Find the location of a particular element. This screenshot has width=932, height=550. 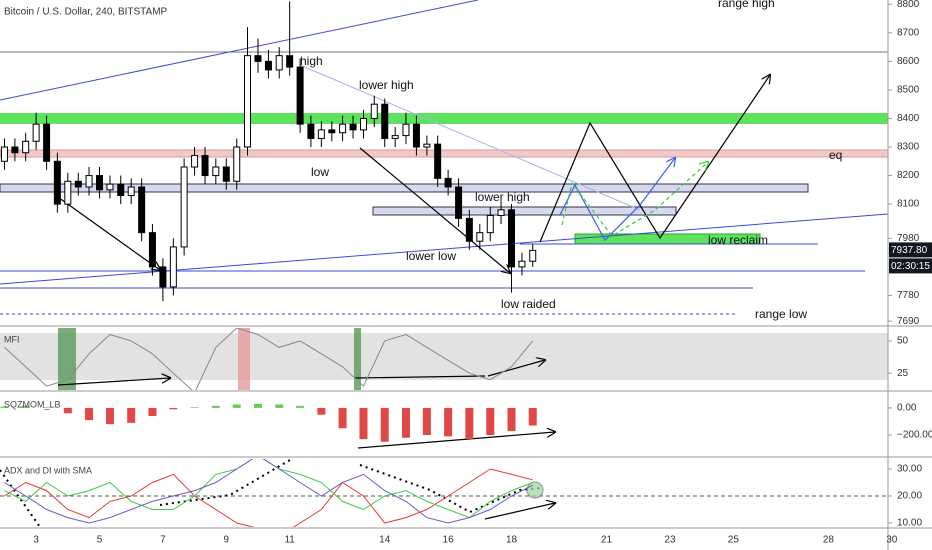

x-tick-label: 21 is located at coordinates (607, 540).